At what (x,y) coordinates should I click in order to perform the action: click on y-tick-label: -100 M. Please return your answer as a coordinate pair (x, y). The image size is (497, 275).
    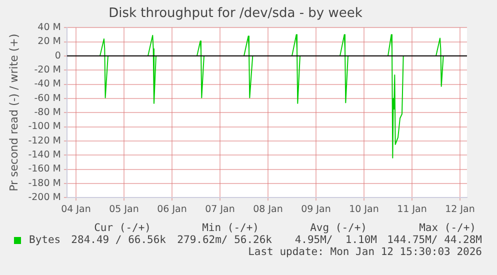
    Looking at the image, I should click on (44, 126).